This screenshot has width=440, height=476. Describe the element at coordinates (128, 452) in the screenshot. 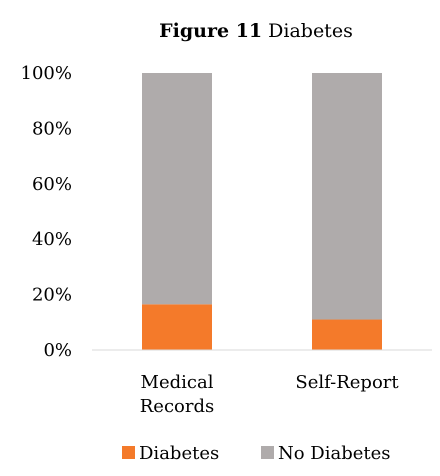

I see `legend-swatch-diabetes` at that location.